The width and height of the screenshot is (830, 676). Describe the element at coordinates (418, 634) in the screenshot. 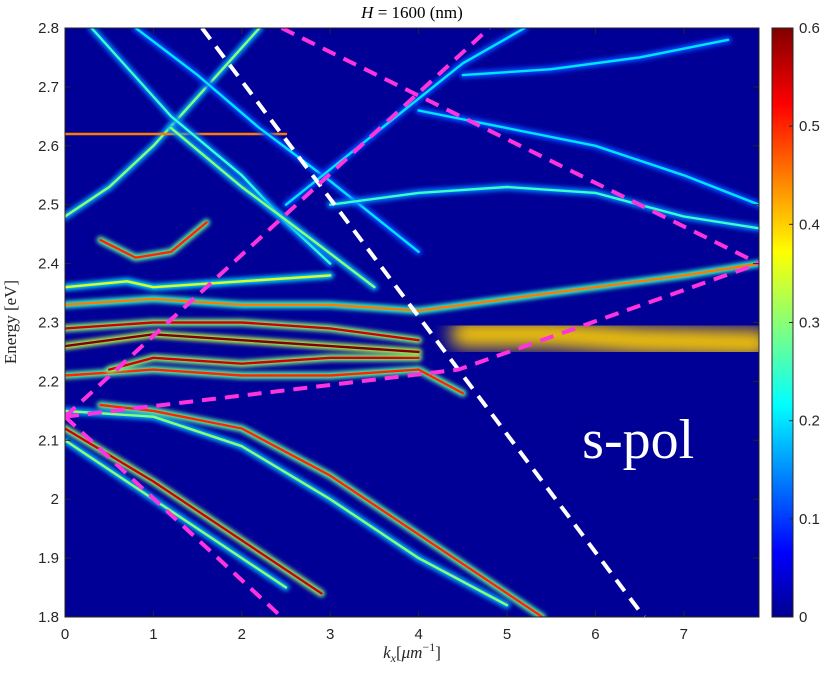

I see `x-tick-label: 4` at that location.